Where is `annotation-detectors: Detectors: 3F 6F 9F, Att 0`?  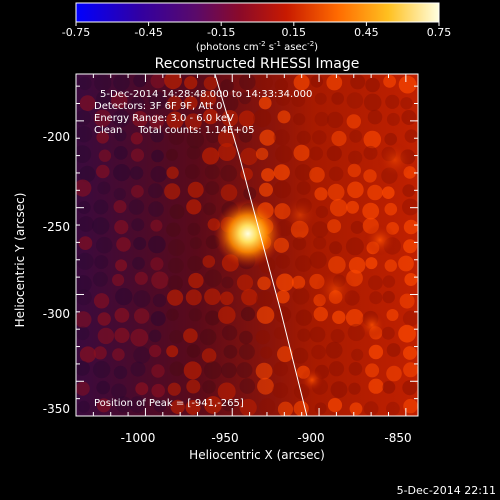 annotation-detectors: Detectors: 3F 6F 9F, Att 0 is located at coordinates (158, 106).